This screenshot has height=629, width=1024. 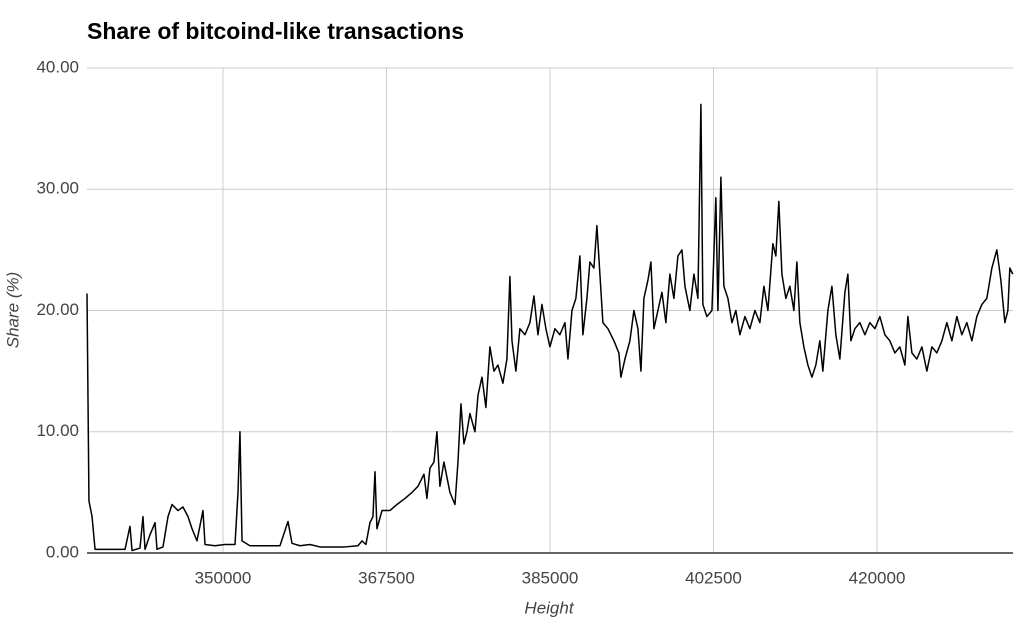 What do you see at coordinates (62, 551) in the screenshot?
I see `y-tick-label: 0.00` at bounding box center [62, 551].